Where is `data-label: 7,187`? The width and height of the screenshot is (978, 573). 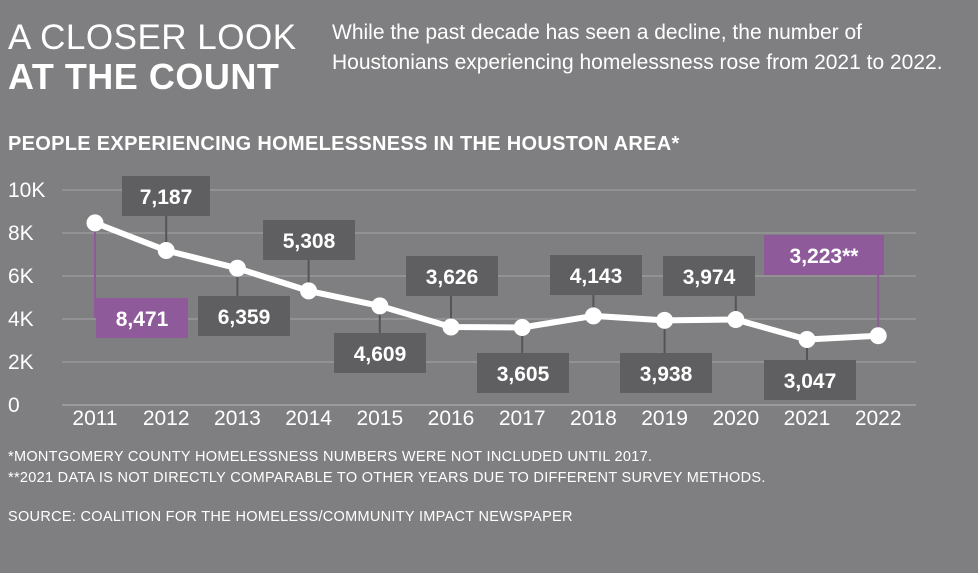 data-label: 7,187 is located at coordinates (166, 197).